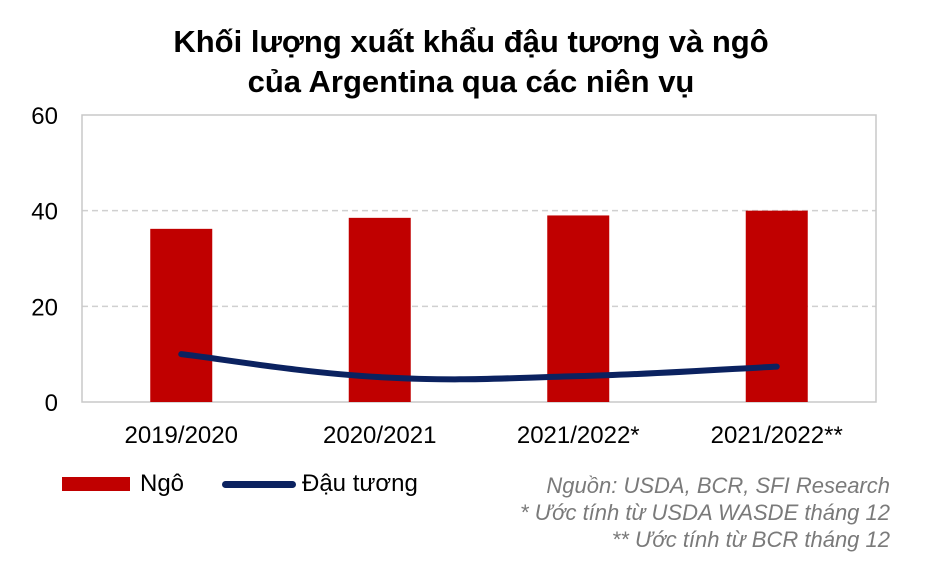 This screenshot has width=942, height=568. What do you see at coordinates (750, 539) in the screenshot?
I see `estimate-note-bcr: ** Ước tính từ BCR tháng 12` at bounding box center [750, 539].